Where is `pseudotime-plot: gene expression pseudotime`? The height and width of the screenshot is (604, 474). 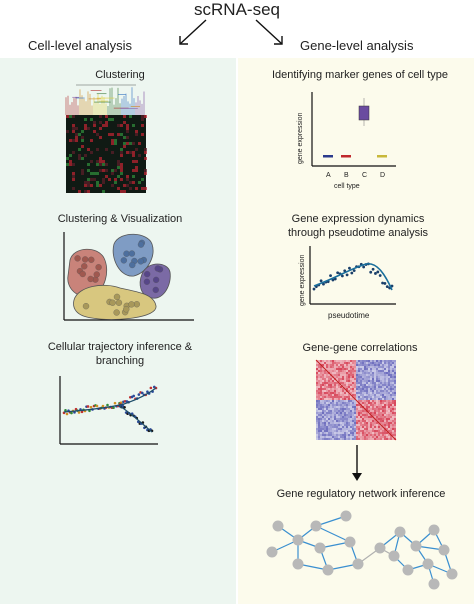
pseudotime-plot: gene expression pseudotime is located at coordinates (347, 283).